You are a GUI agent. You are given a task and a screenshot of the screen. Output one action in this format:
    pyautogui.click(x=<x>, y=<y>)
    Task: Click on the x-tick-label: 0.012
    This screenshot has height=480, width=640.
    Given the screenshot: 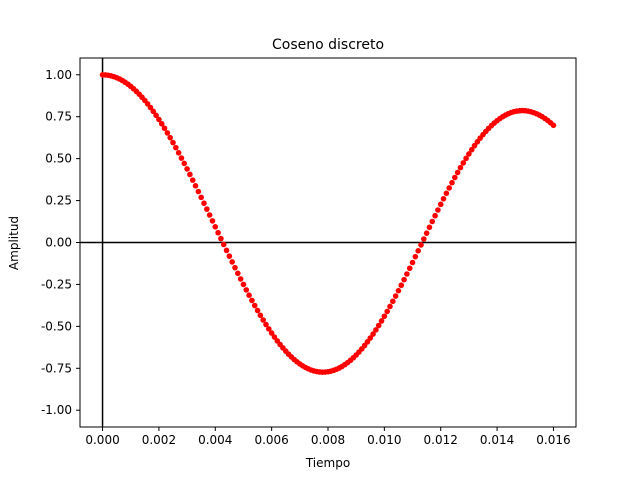 What is the action you would take?
    pyautogui.click(x=441, y=440)
    